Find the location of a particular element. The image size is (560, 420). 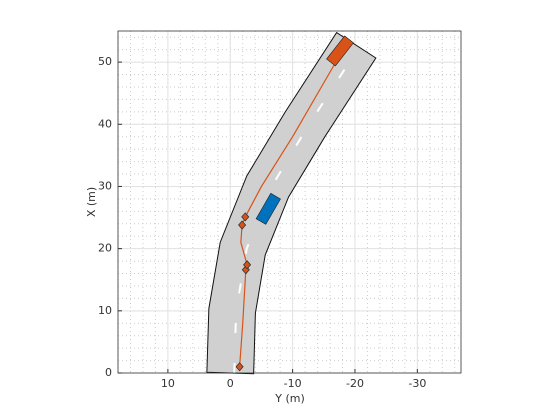

y-tick-label: 50 is located at coordinates (105, 61).